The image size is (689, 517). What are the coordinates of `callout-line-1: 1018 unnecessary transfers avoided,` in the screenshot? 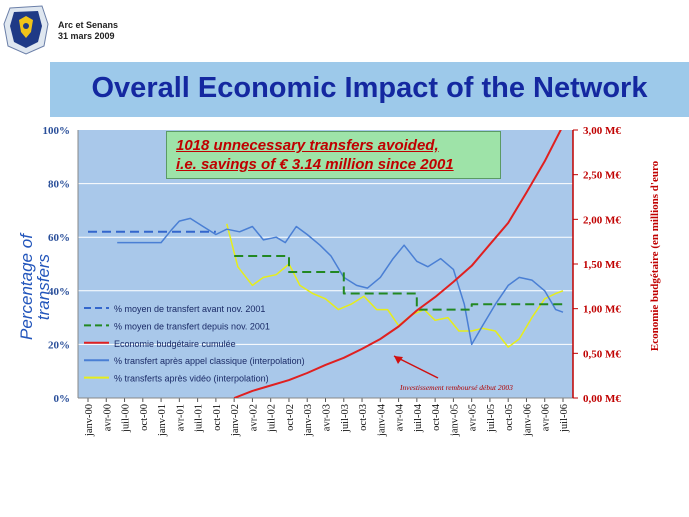 It's located at (307, 145).